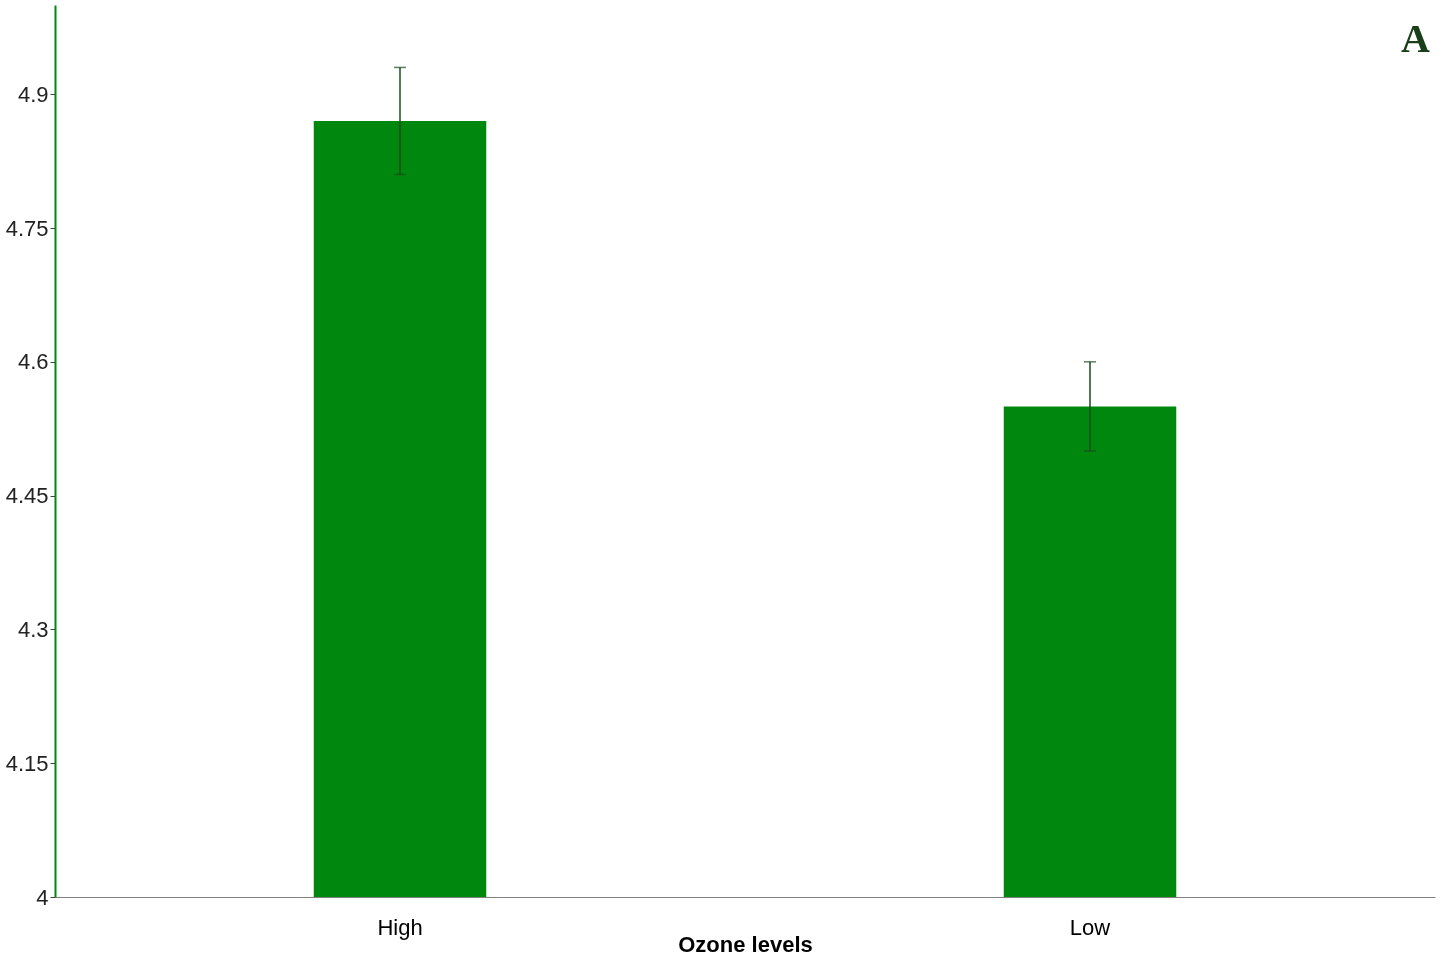 This screenshot has height=968, width=1449. Describe the element at coordinates (33, 362) in the screenshot. I see `y-tick-label: 4.6` at that location.